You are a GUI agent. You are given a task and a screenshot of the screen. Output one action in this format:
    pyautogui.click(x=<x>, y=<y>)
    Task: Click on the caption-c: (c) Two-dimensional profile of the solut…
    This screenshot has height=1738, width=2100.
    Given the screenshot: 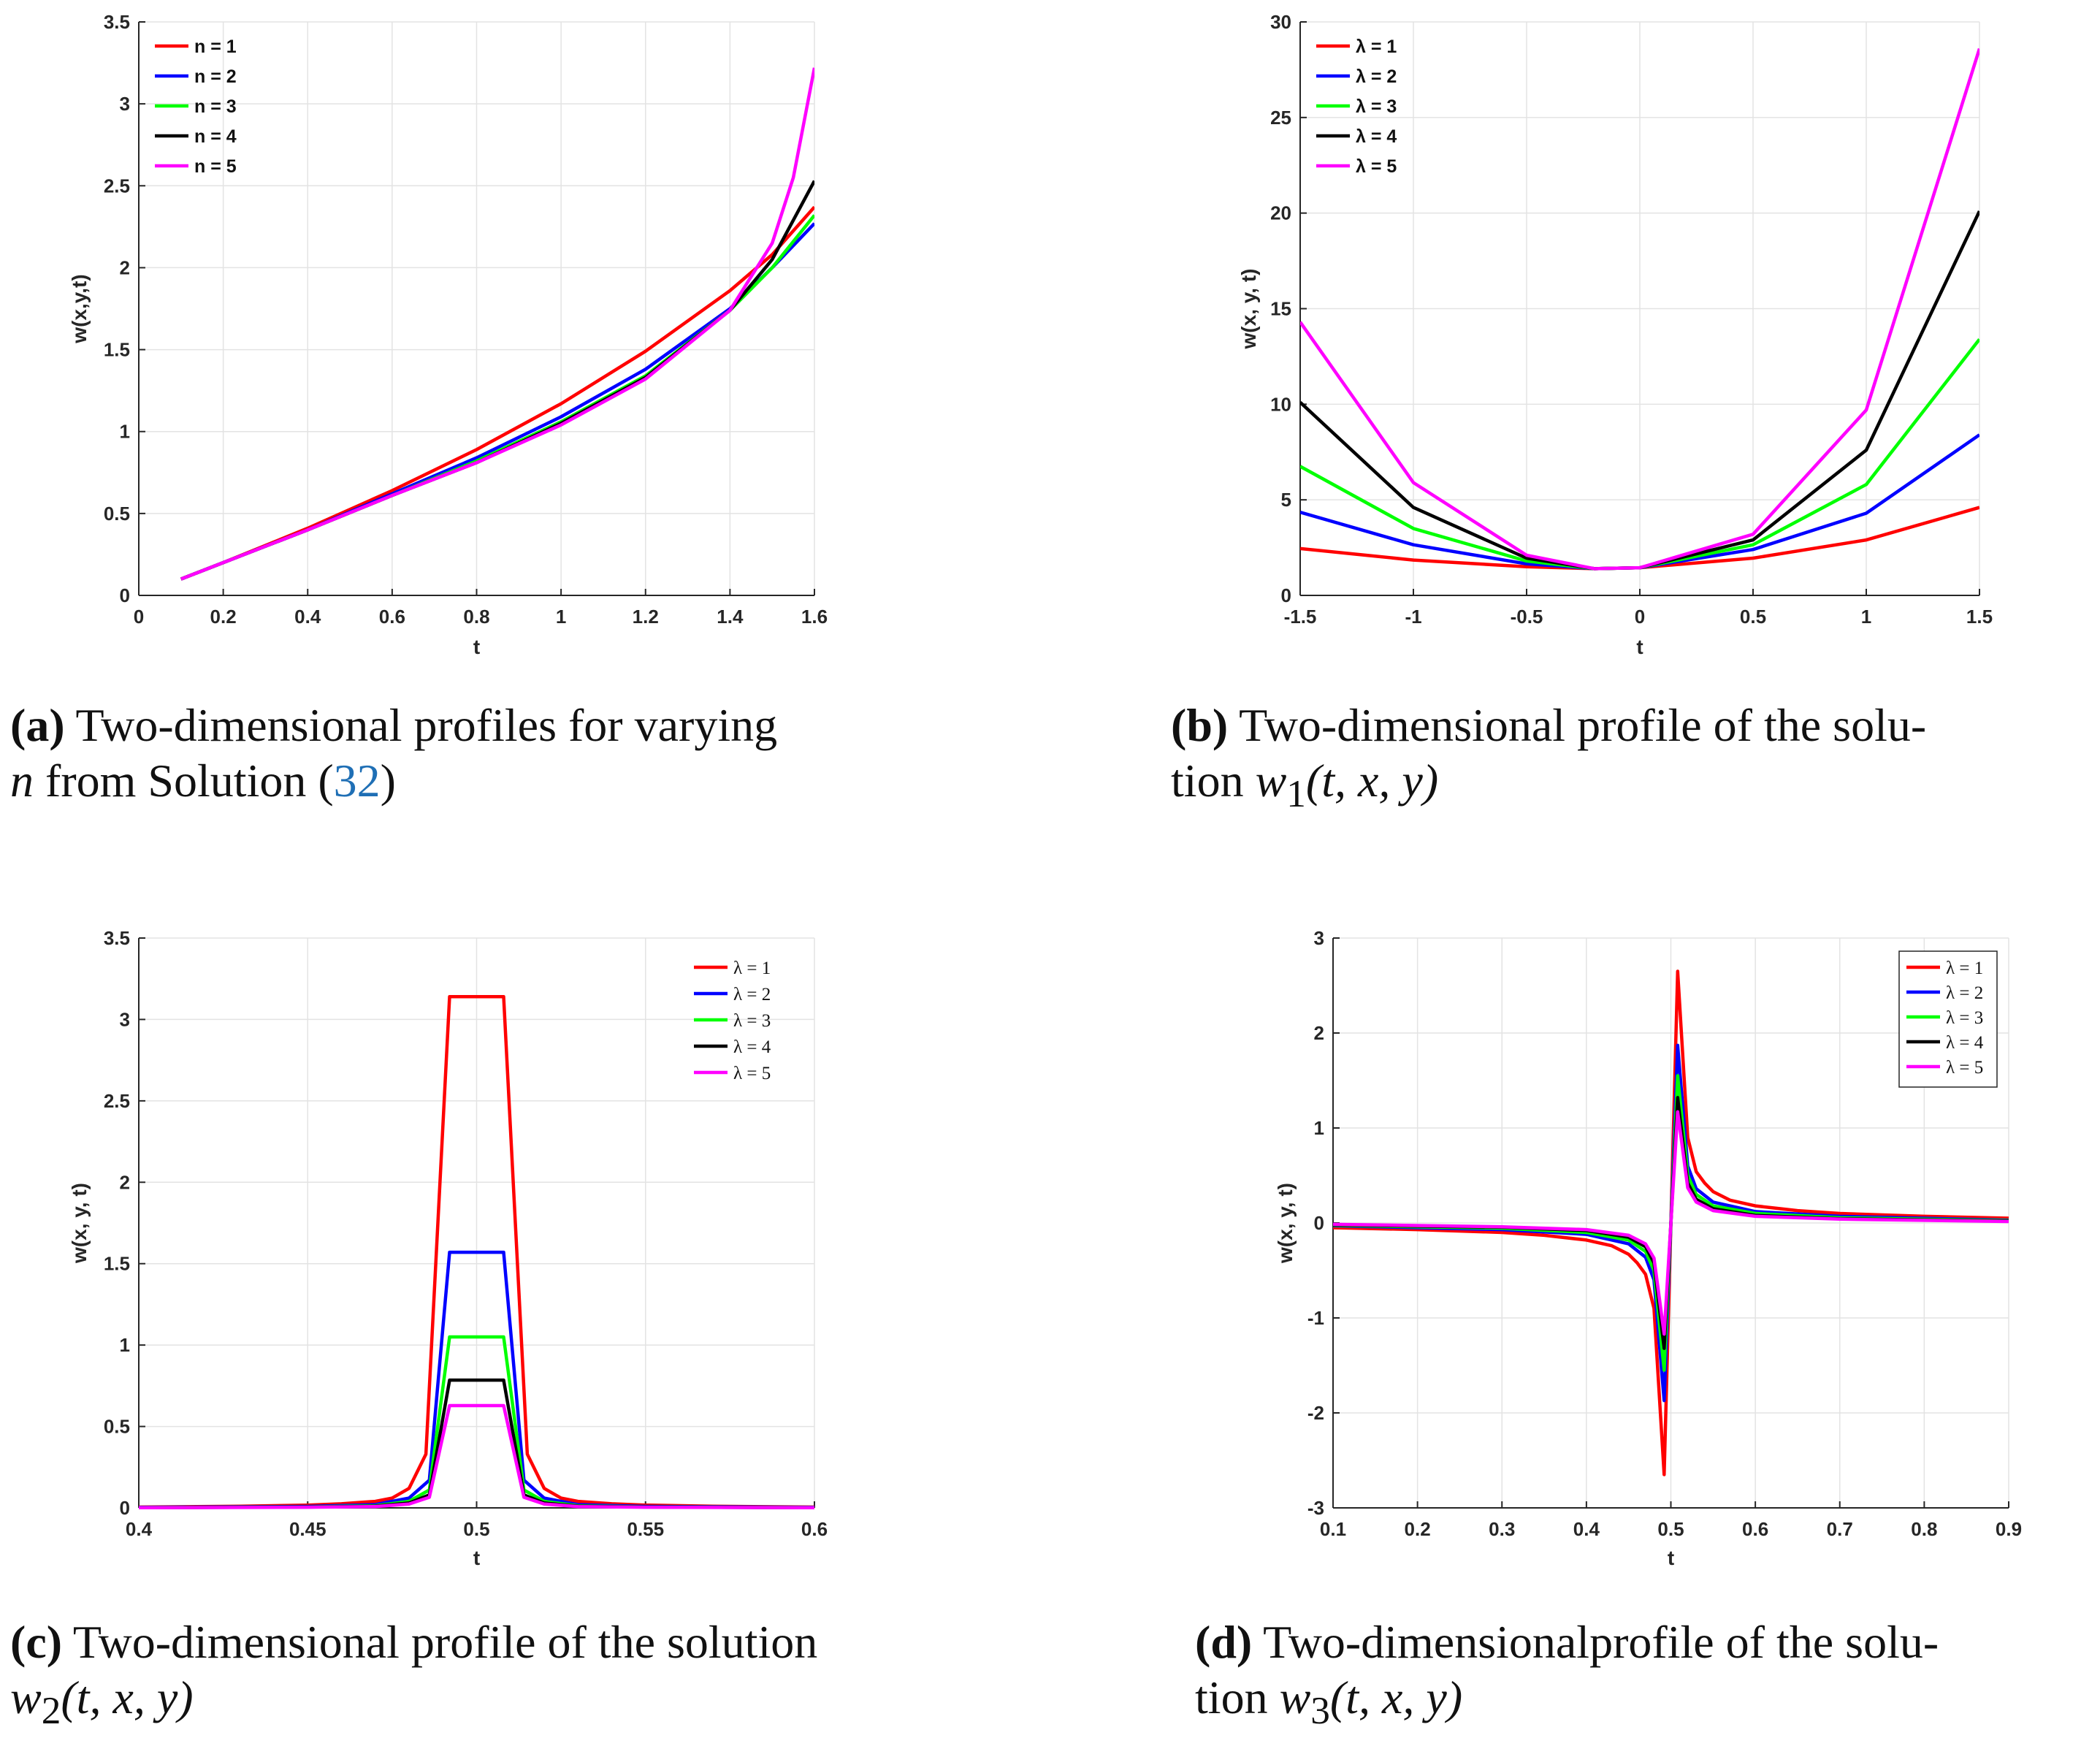 What is the action you would take?
    pyautogui.click(x=413, y=1676)
    